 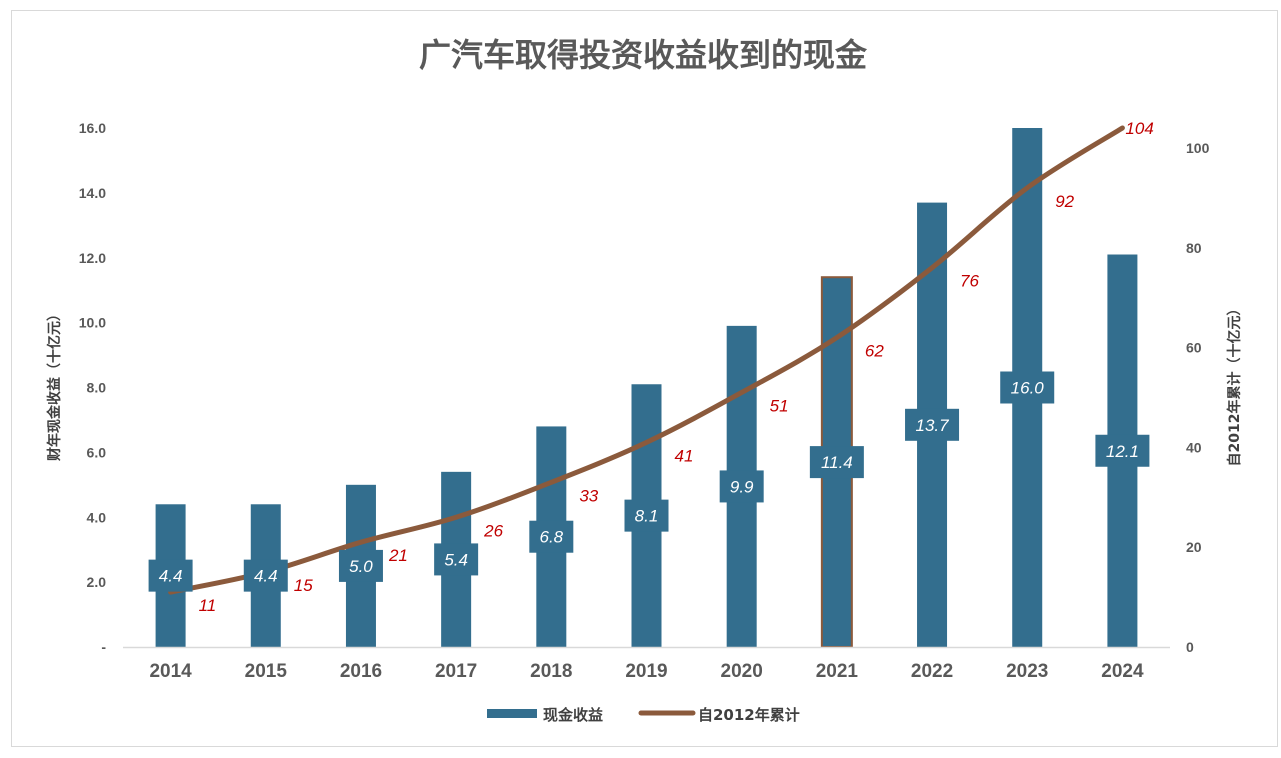 What do you see at coordinates (742, 671) in the screenshot?
I see `x-tick-label: 2020` at bounding box center [742, 671].